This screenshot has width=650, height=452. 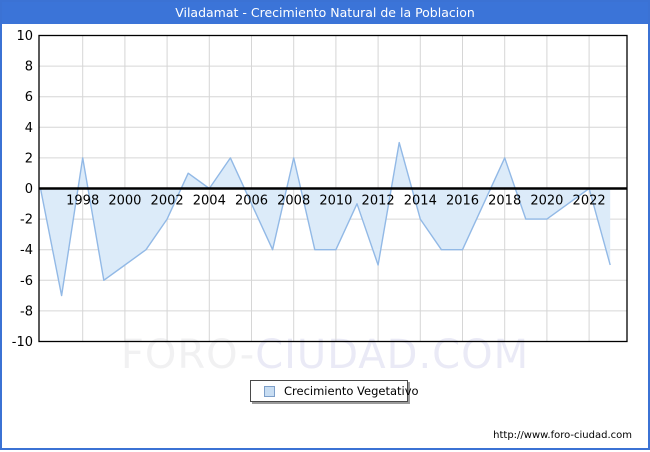 I want to click on y-tick-label: -2, so click(x=26, y=220).